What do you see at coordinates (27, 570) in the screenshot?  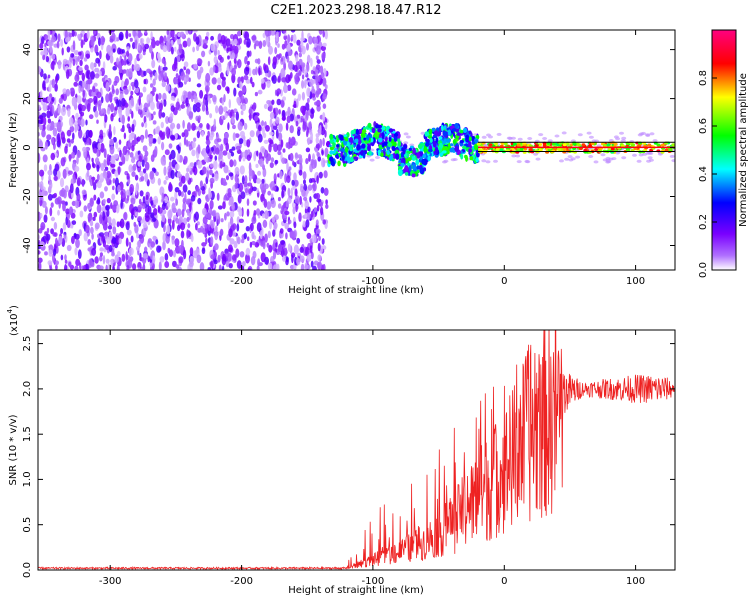 I see `y-tick-label: 0.0` at bounding box center [27, 570].